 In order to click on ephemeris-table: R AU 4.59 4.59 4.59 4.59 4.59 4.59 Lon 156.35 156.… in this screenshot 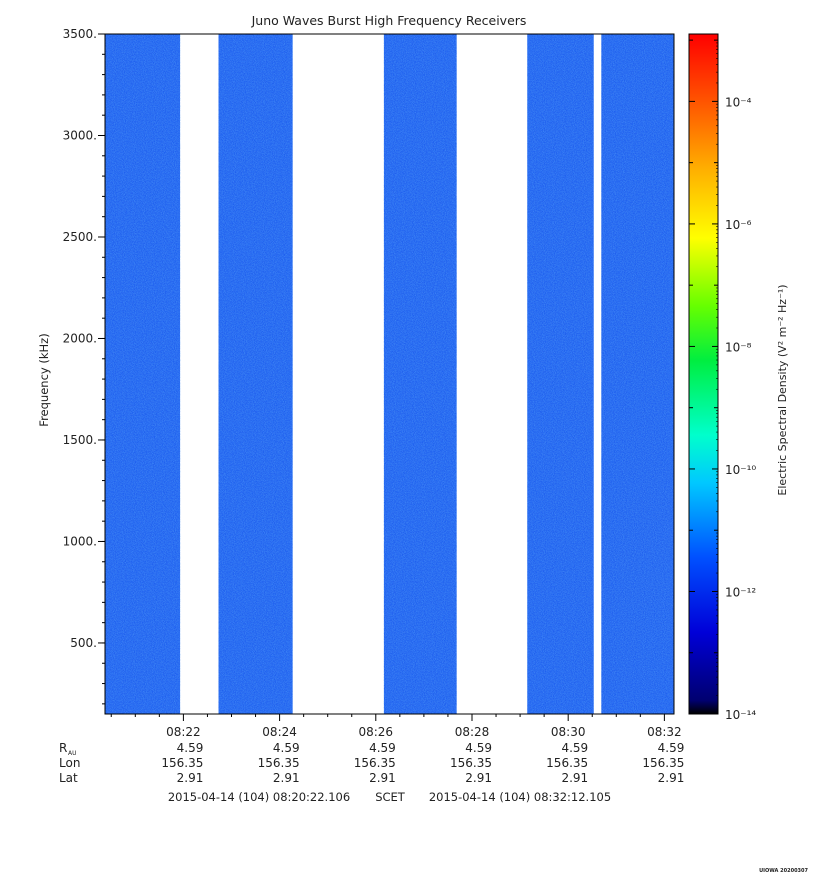, I will do `click(371, 763)`.